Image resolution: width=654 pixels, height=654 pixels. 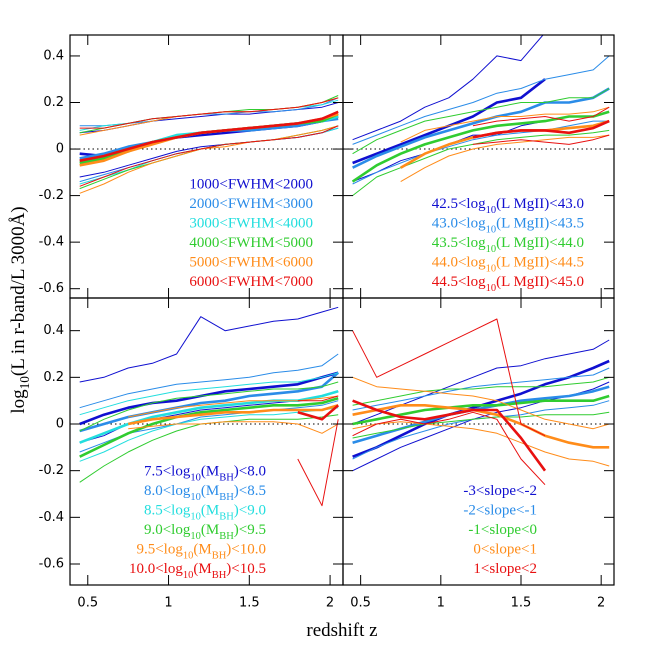 I want to click on legend-entry: 4000<FWHM<5000, so click(x=251, y=243).